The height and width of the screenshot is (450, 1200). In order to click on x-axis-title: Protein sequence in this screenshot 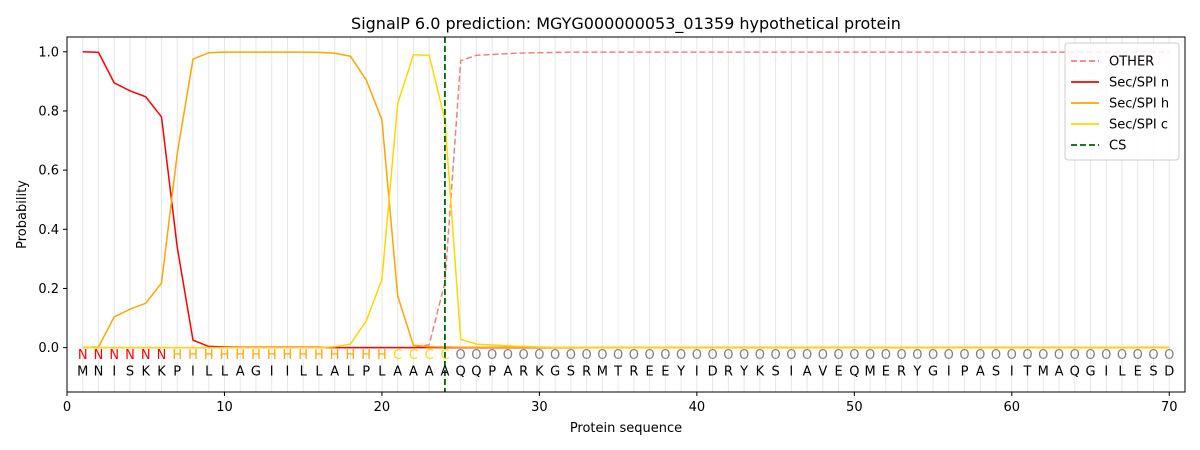, I will do `click(626, 428)`.